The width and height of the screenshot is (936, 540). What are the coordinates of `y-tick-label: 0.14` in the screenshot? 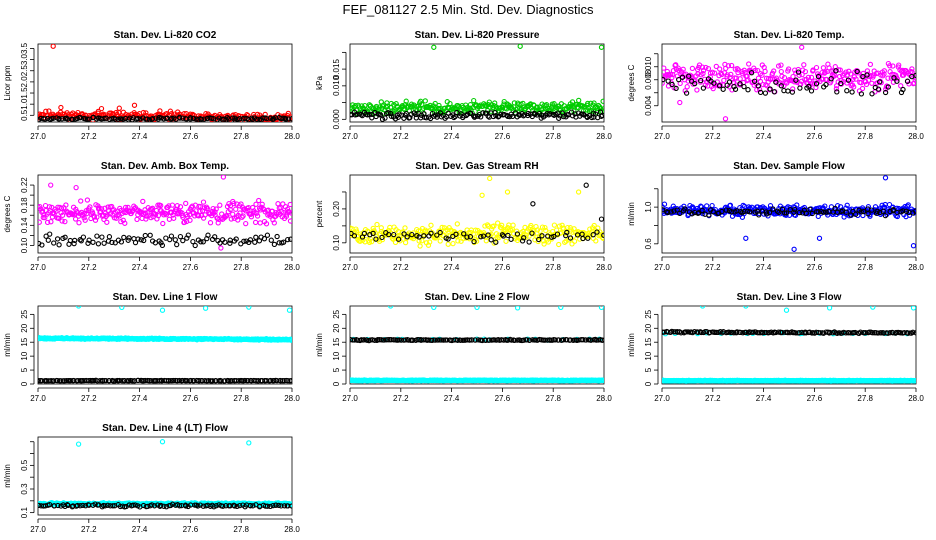 It's located at (24, 225).